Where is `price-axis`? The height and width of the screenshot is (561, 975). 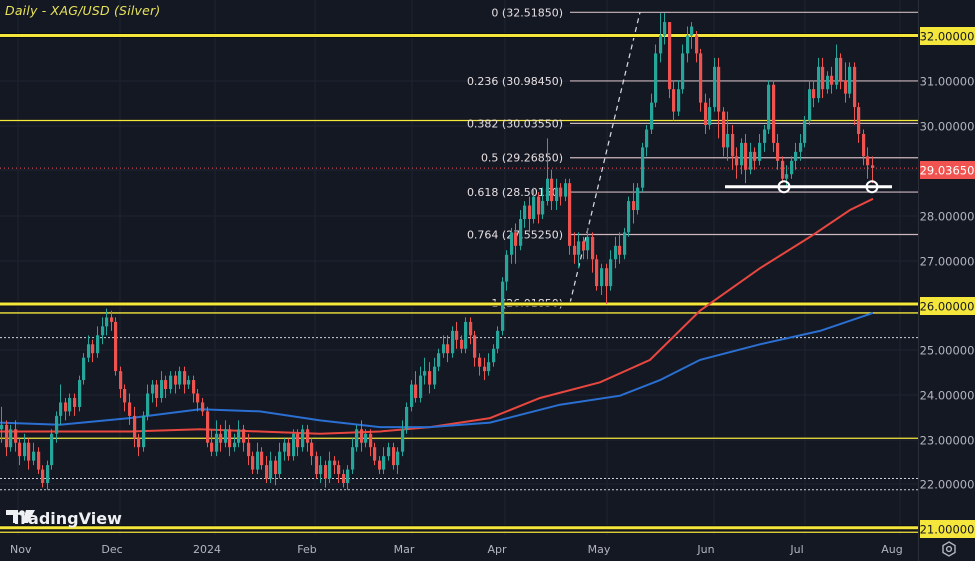 price-axis is located at coordinates (947, 280).